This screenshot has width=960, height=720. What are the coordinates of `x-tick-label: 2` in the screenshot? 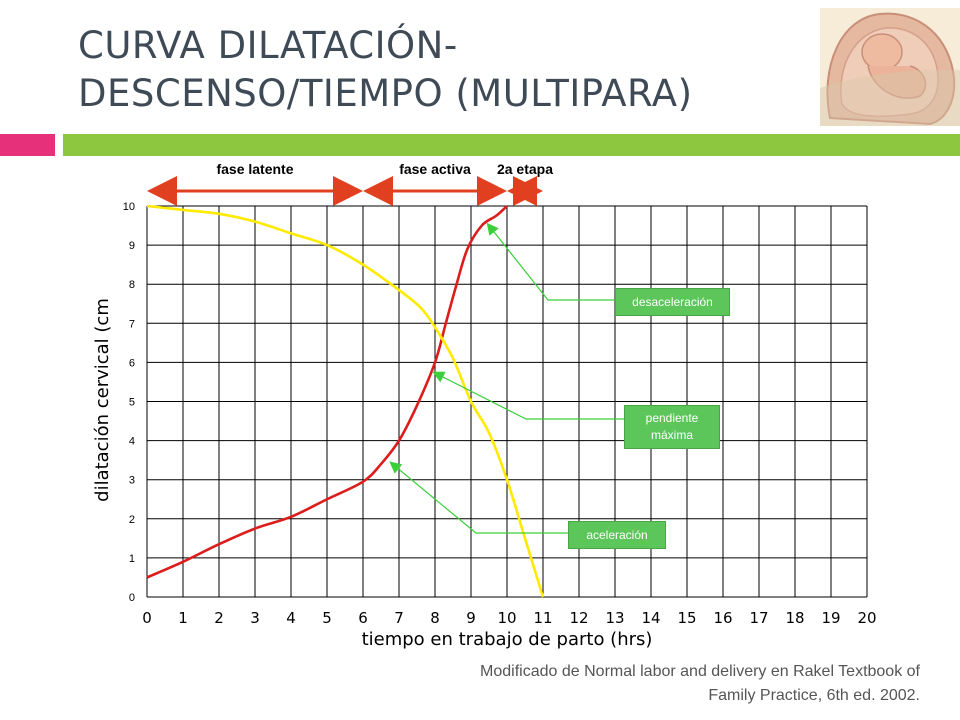 It's located at (219, 618).